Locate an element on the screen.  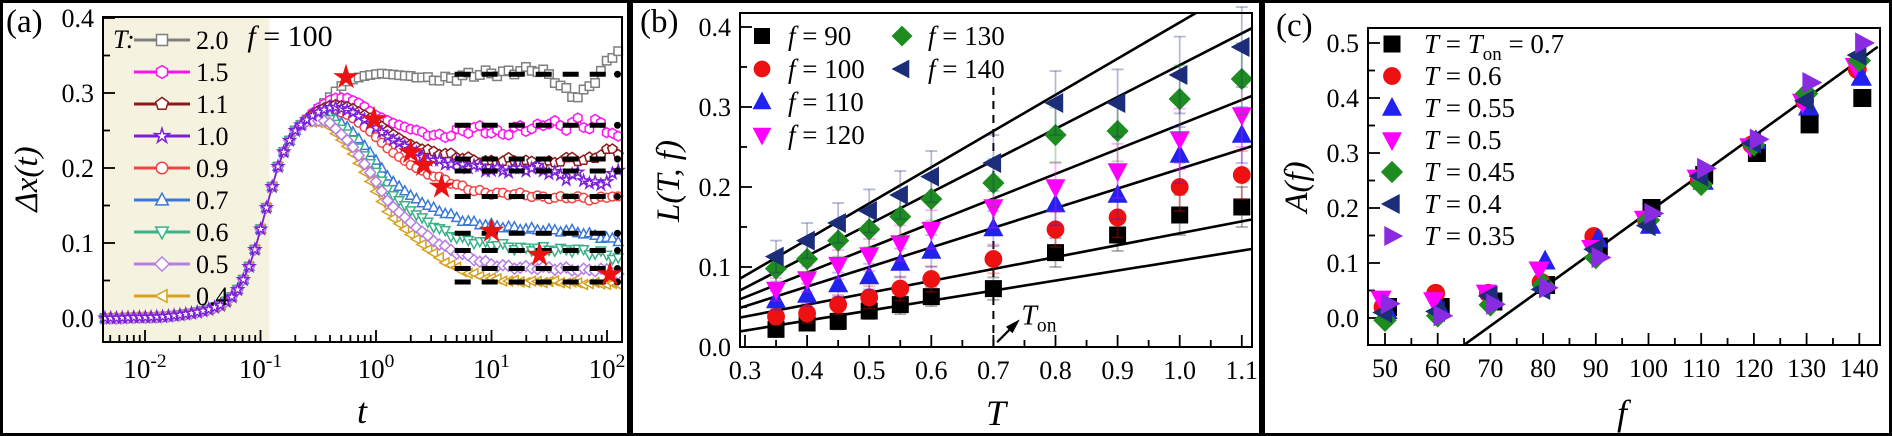
x-tick-label: 101 is located at coordinates (491, 367).